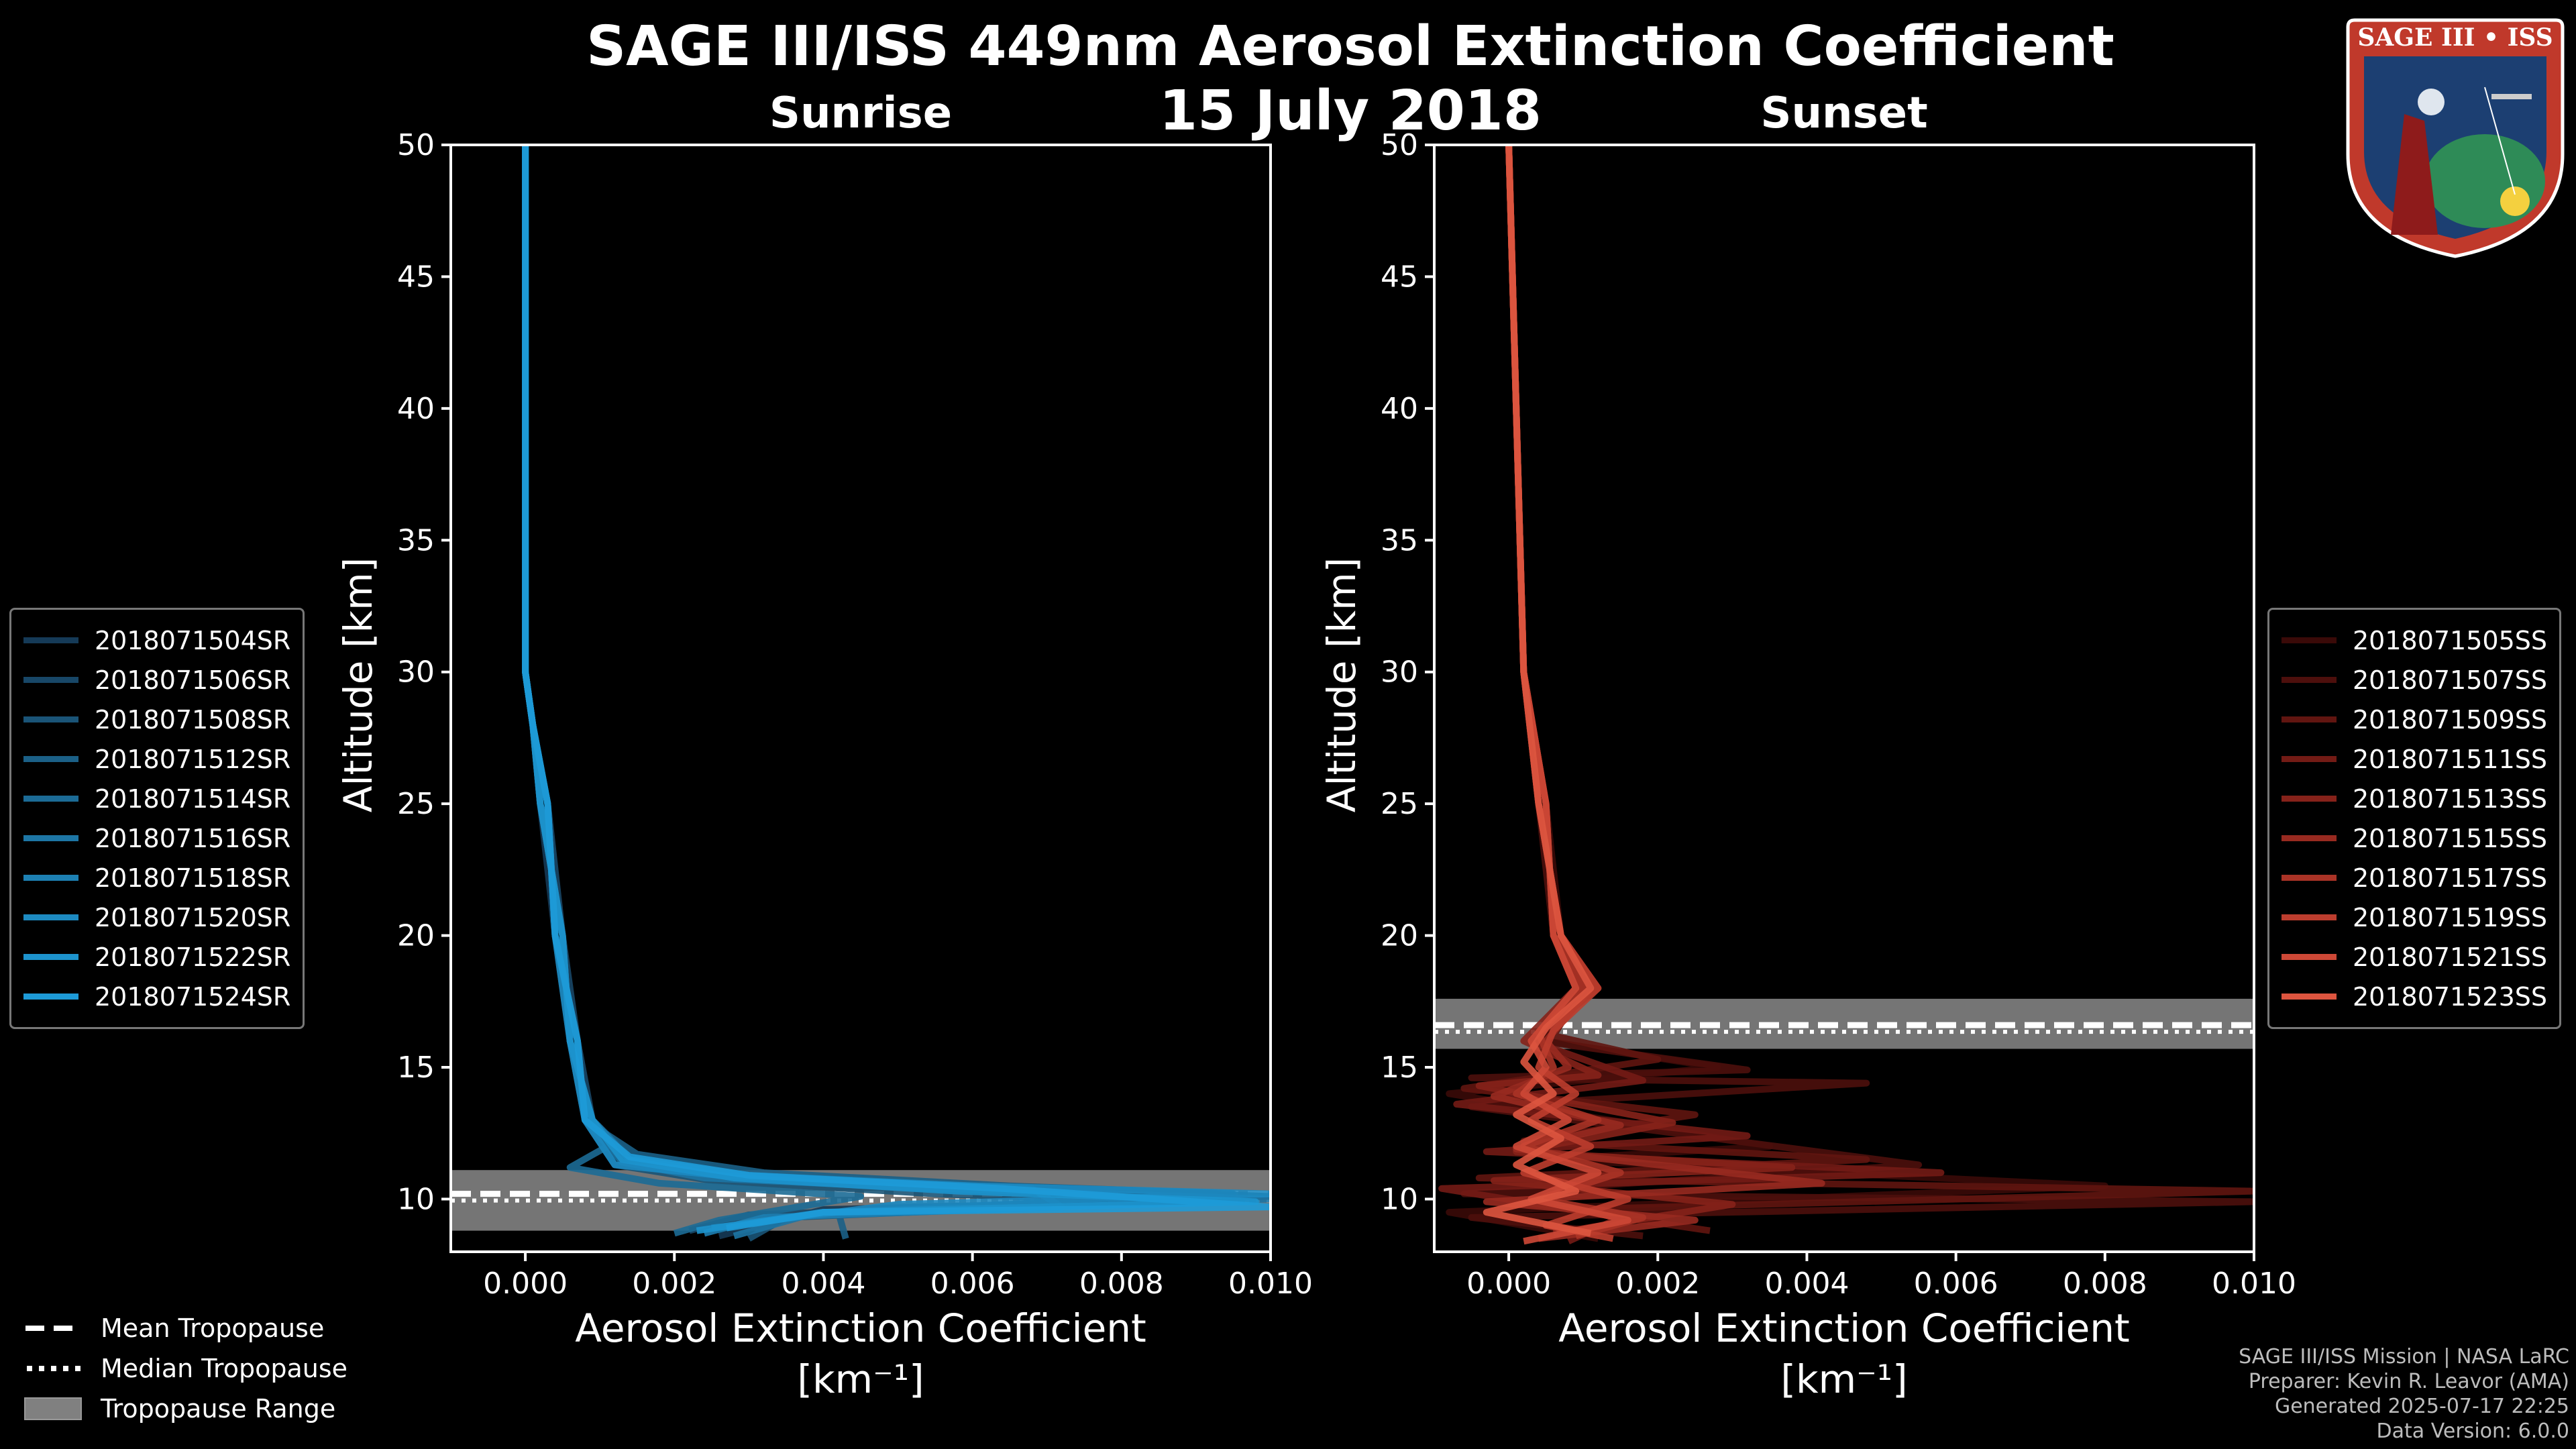 Image resolution: width=2576 pixels, height=1449 pixels. What do you see at coordinates (193, 917) in the screenshot?
I see `legend-label: 2018071520SR` at bounding box center [193, 917].